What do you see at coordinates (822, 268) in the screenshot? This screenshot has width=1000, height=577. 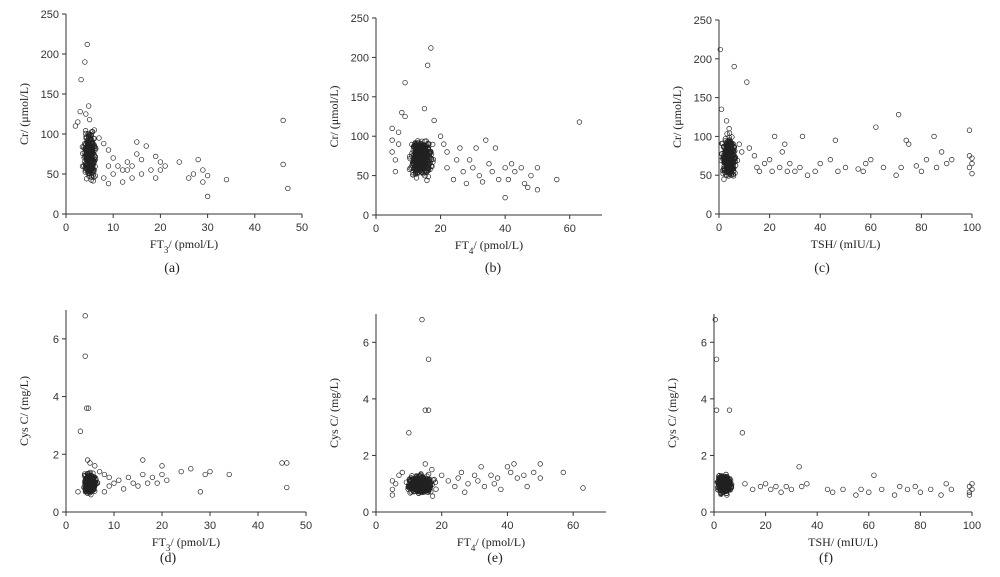 I see `panel-label: (c)` at bounding box center [822, 268].